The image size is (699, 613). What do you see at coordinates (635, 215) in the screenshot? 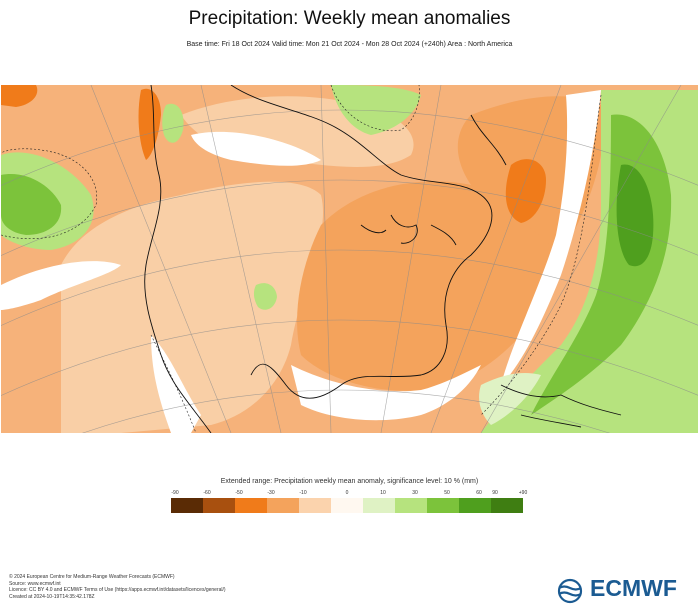
I see `wet-strong-atlantic` at bounding box center [635, 215].